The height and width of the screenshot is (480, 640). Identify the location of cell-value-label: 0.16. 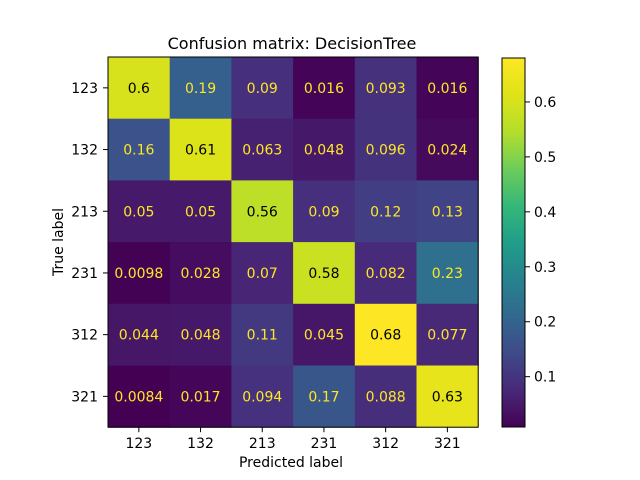
(138, 151).